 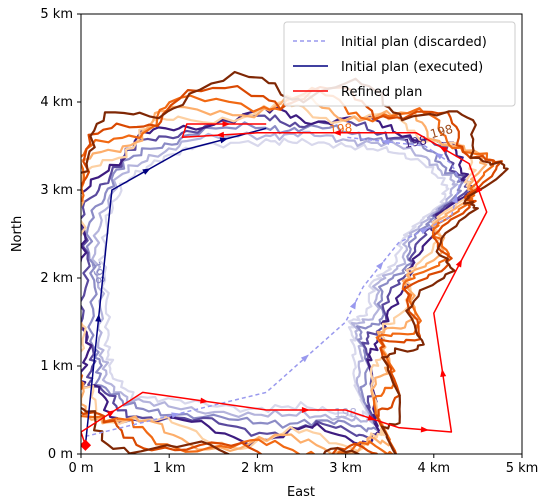 I want to click on y-tick-label: 1 km, so click(x=56, y=366).